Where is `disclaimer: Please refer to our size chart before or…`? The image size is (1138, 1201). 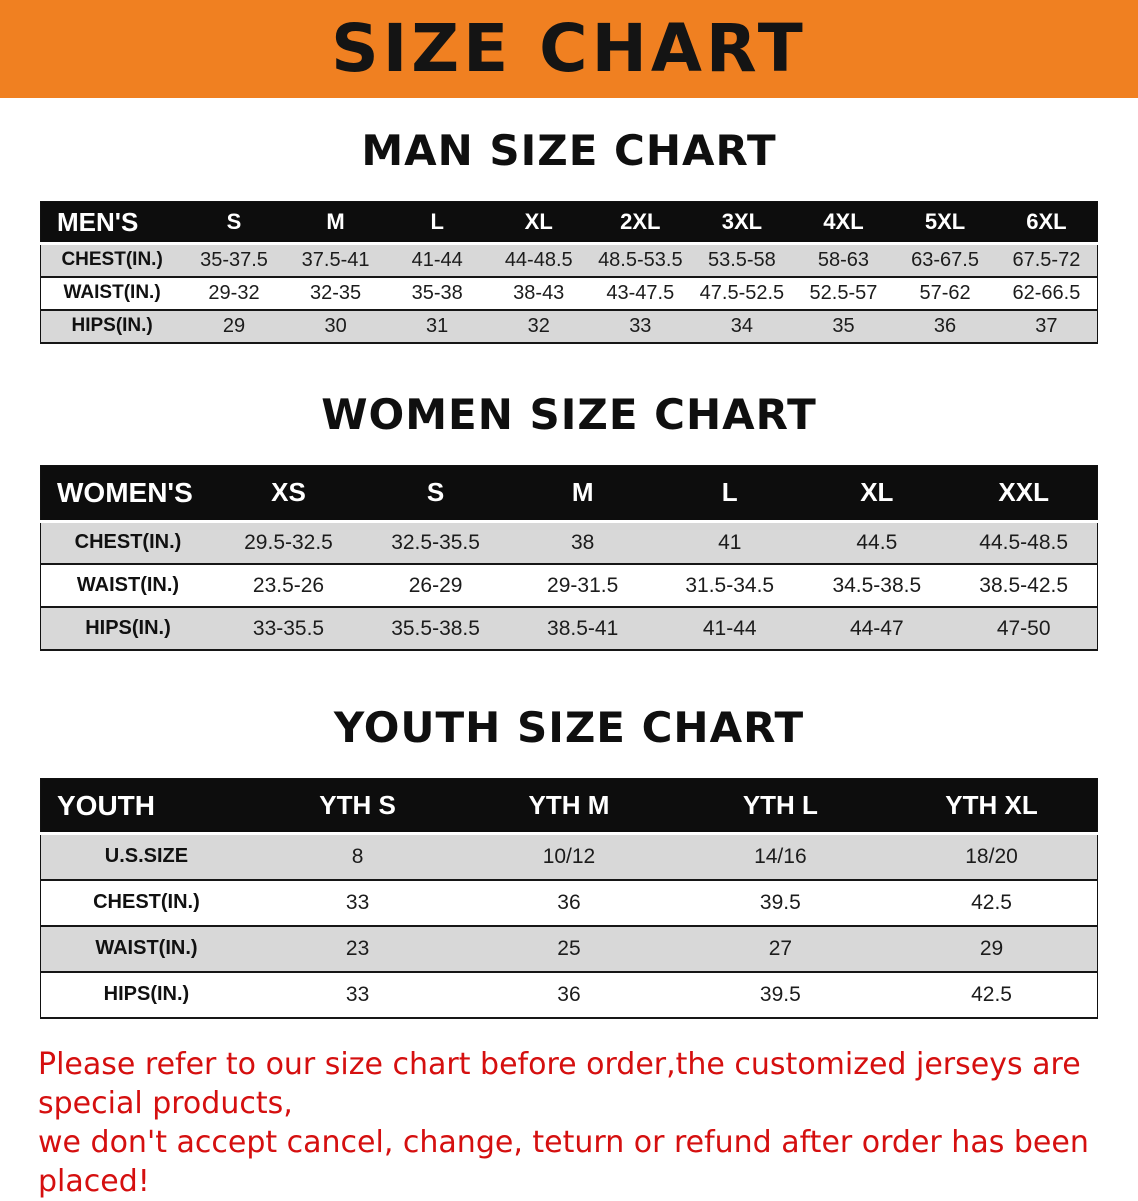 disclaimer: Please refer to our size chart before or… is located at coordinates (578, 1123).